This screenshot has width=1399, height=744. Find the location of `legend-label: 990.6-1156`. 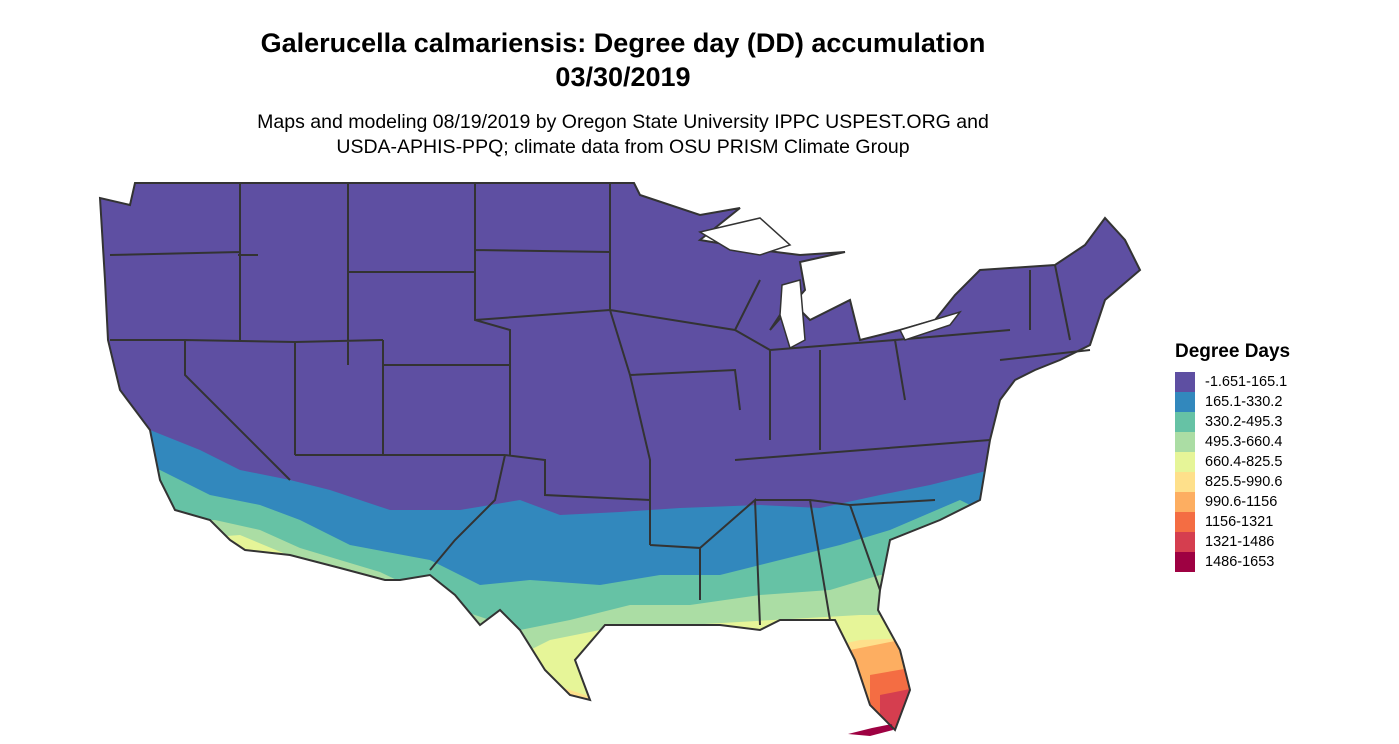

legend-label: 990.6-1156 is located at coordinates (1241, 502).